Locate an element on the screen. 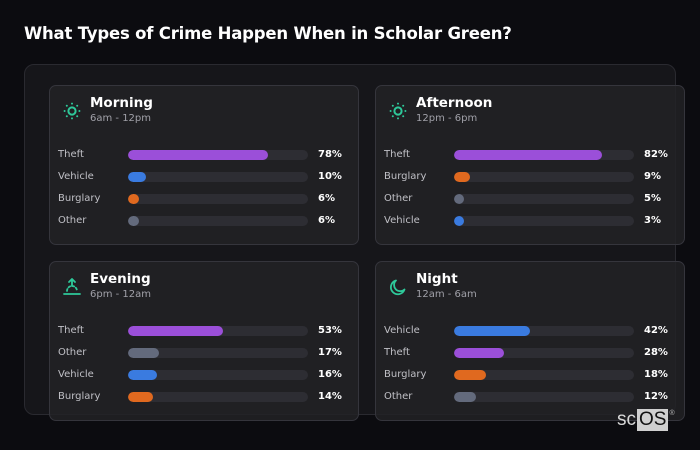  bar-value: 42% is located at coordinates (656, 330).